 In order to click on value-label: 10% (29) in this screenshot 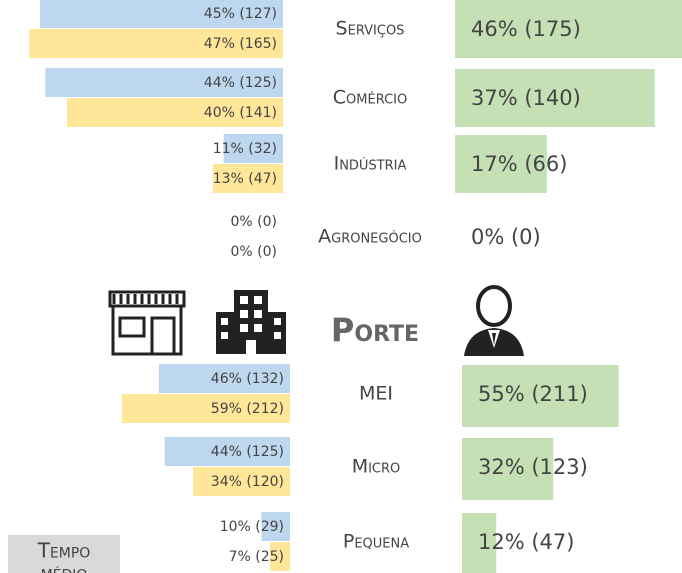, I will do `click(252, 527)`.